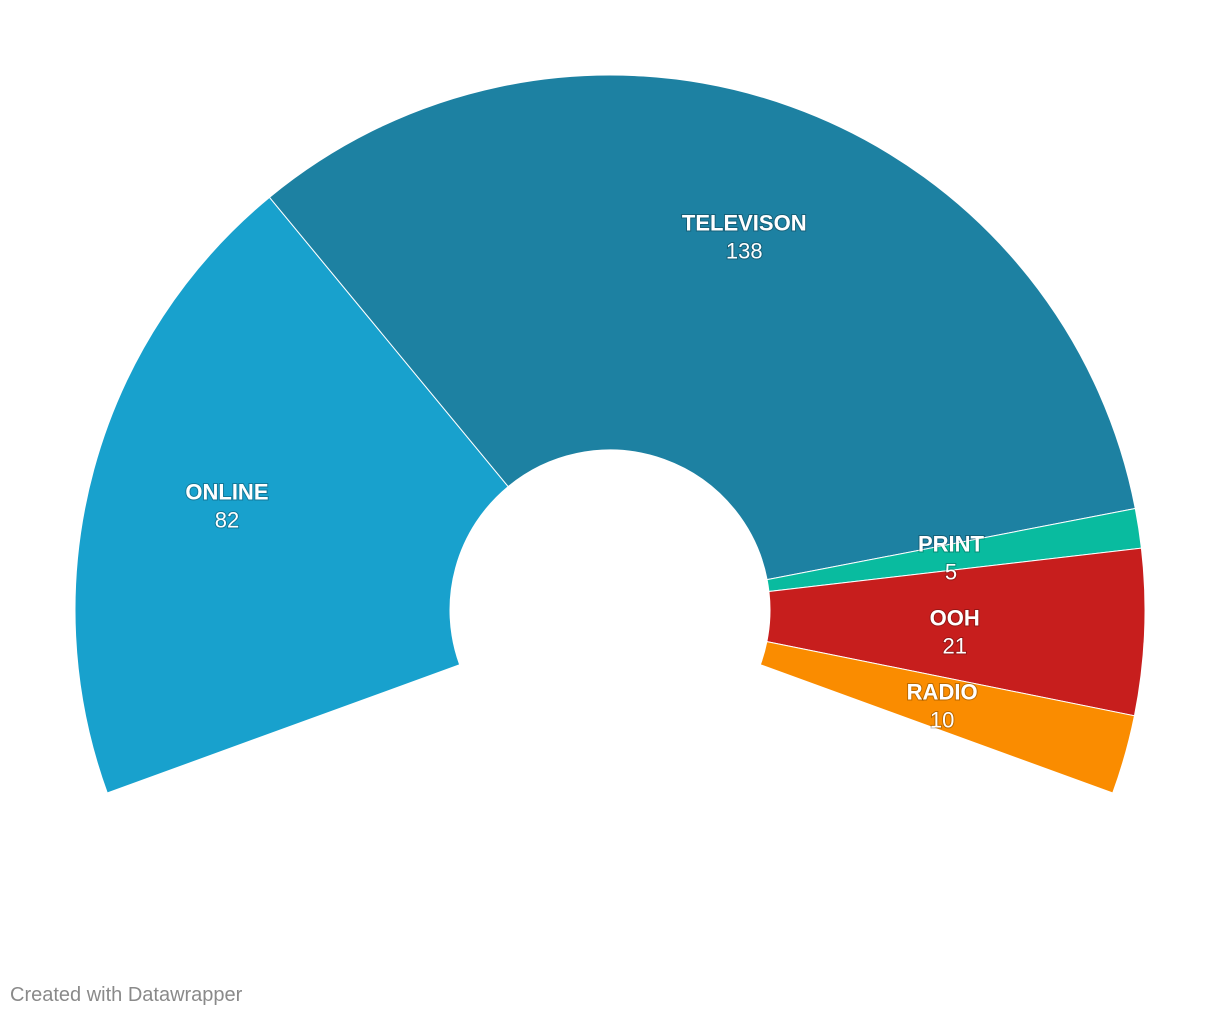 The width and height of the screenshot is (1220, 1020). What do you see at coordinates (226, 492) in the screenshot?
I see `slice-label-online: ONLINE` at bounding box center [226, 492].